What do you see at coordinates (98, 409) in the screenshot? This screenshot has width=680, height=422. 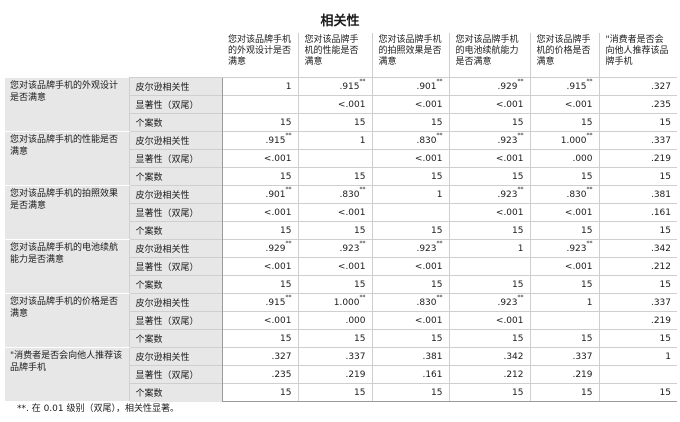 I see `footnote: **. 在 0.01 级别（双尾），相关性显著。` at bounding box center [98, 409].